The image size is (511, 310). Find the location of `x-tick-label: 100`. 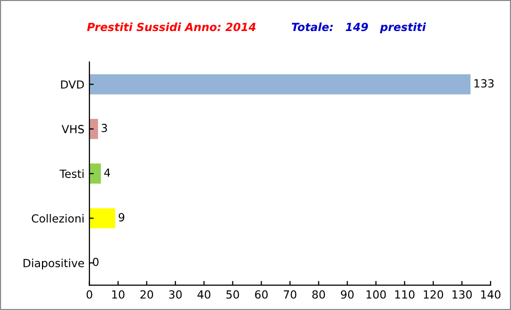

x-tick-label: 100 is located at coordinates (376, 294).